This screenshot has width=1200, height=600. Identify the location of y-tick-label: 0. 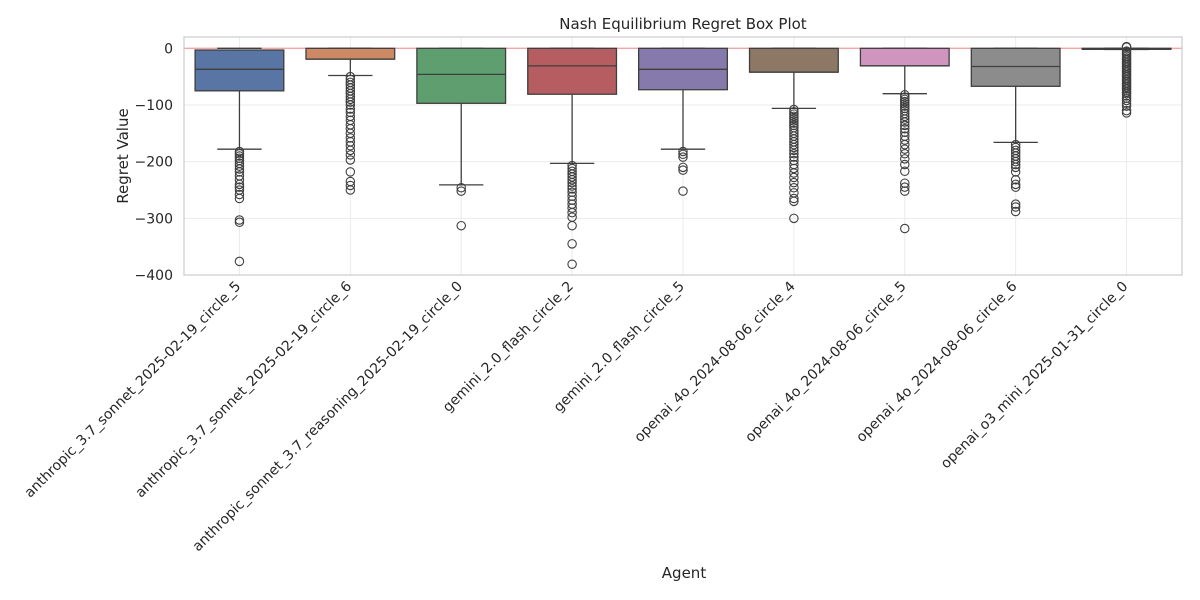
(168, 49).